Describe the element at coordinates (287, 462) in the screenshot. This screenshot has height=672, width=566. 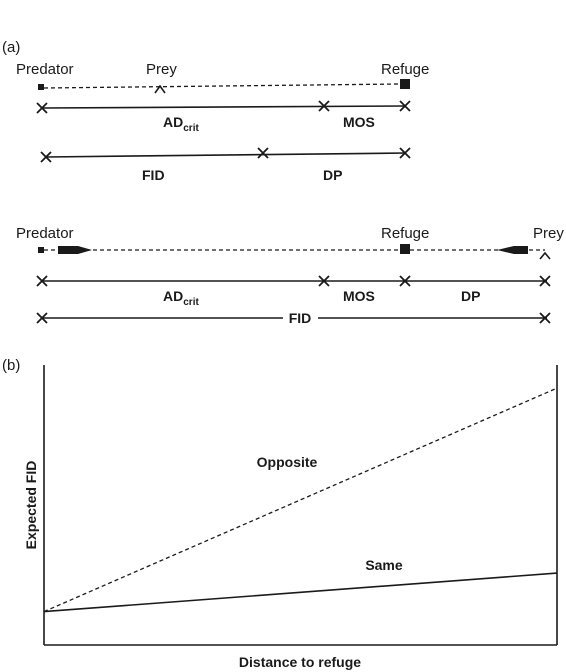
I see `series-opposite-label: Opposite` at that location.